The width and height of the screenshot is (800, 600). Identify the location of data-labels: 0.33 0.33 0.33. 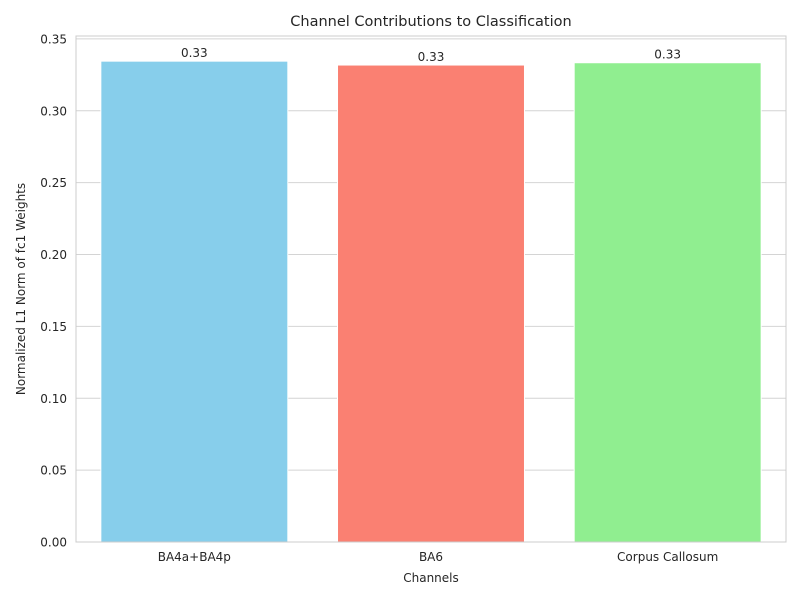
(431, 55).